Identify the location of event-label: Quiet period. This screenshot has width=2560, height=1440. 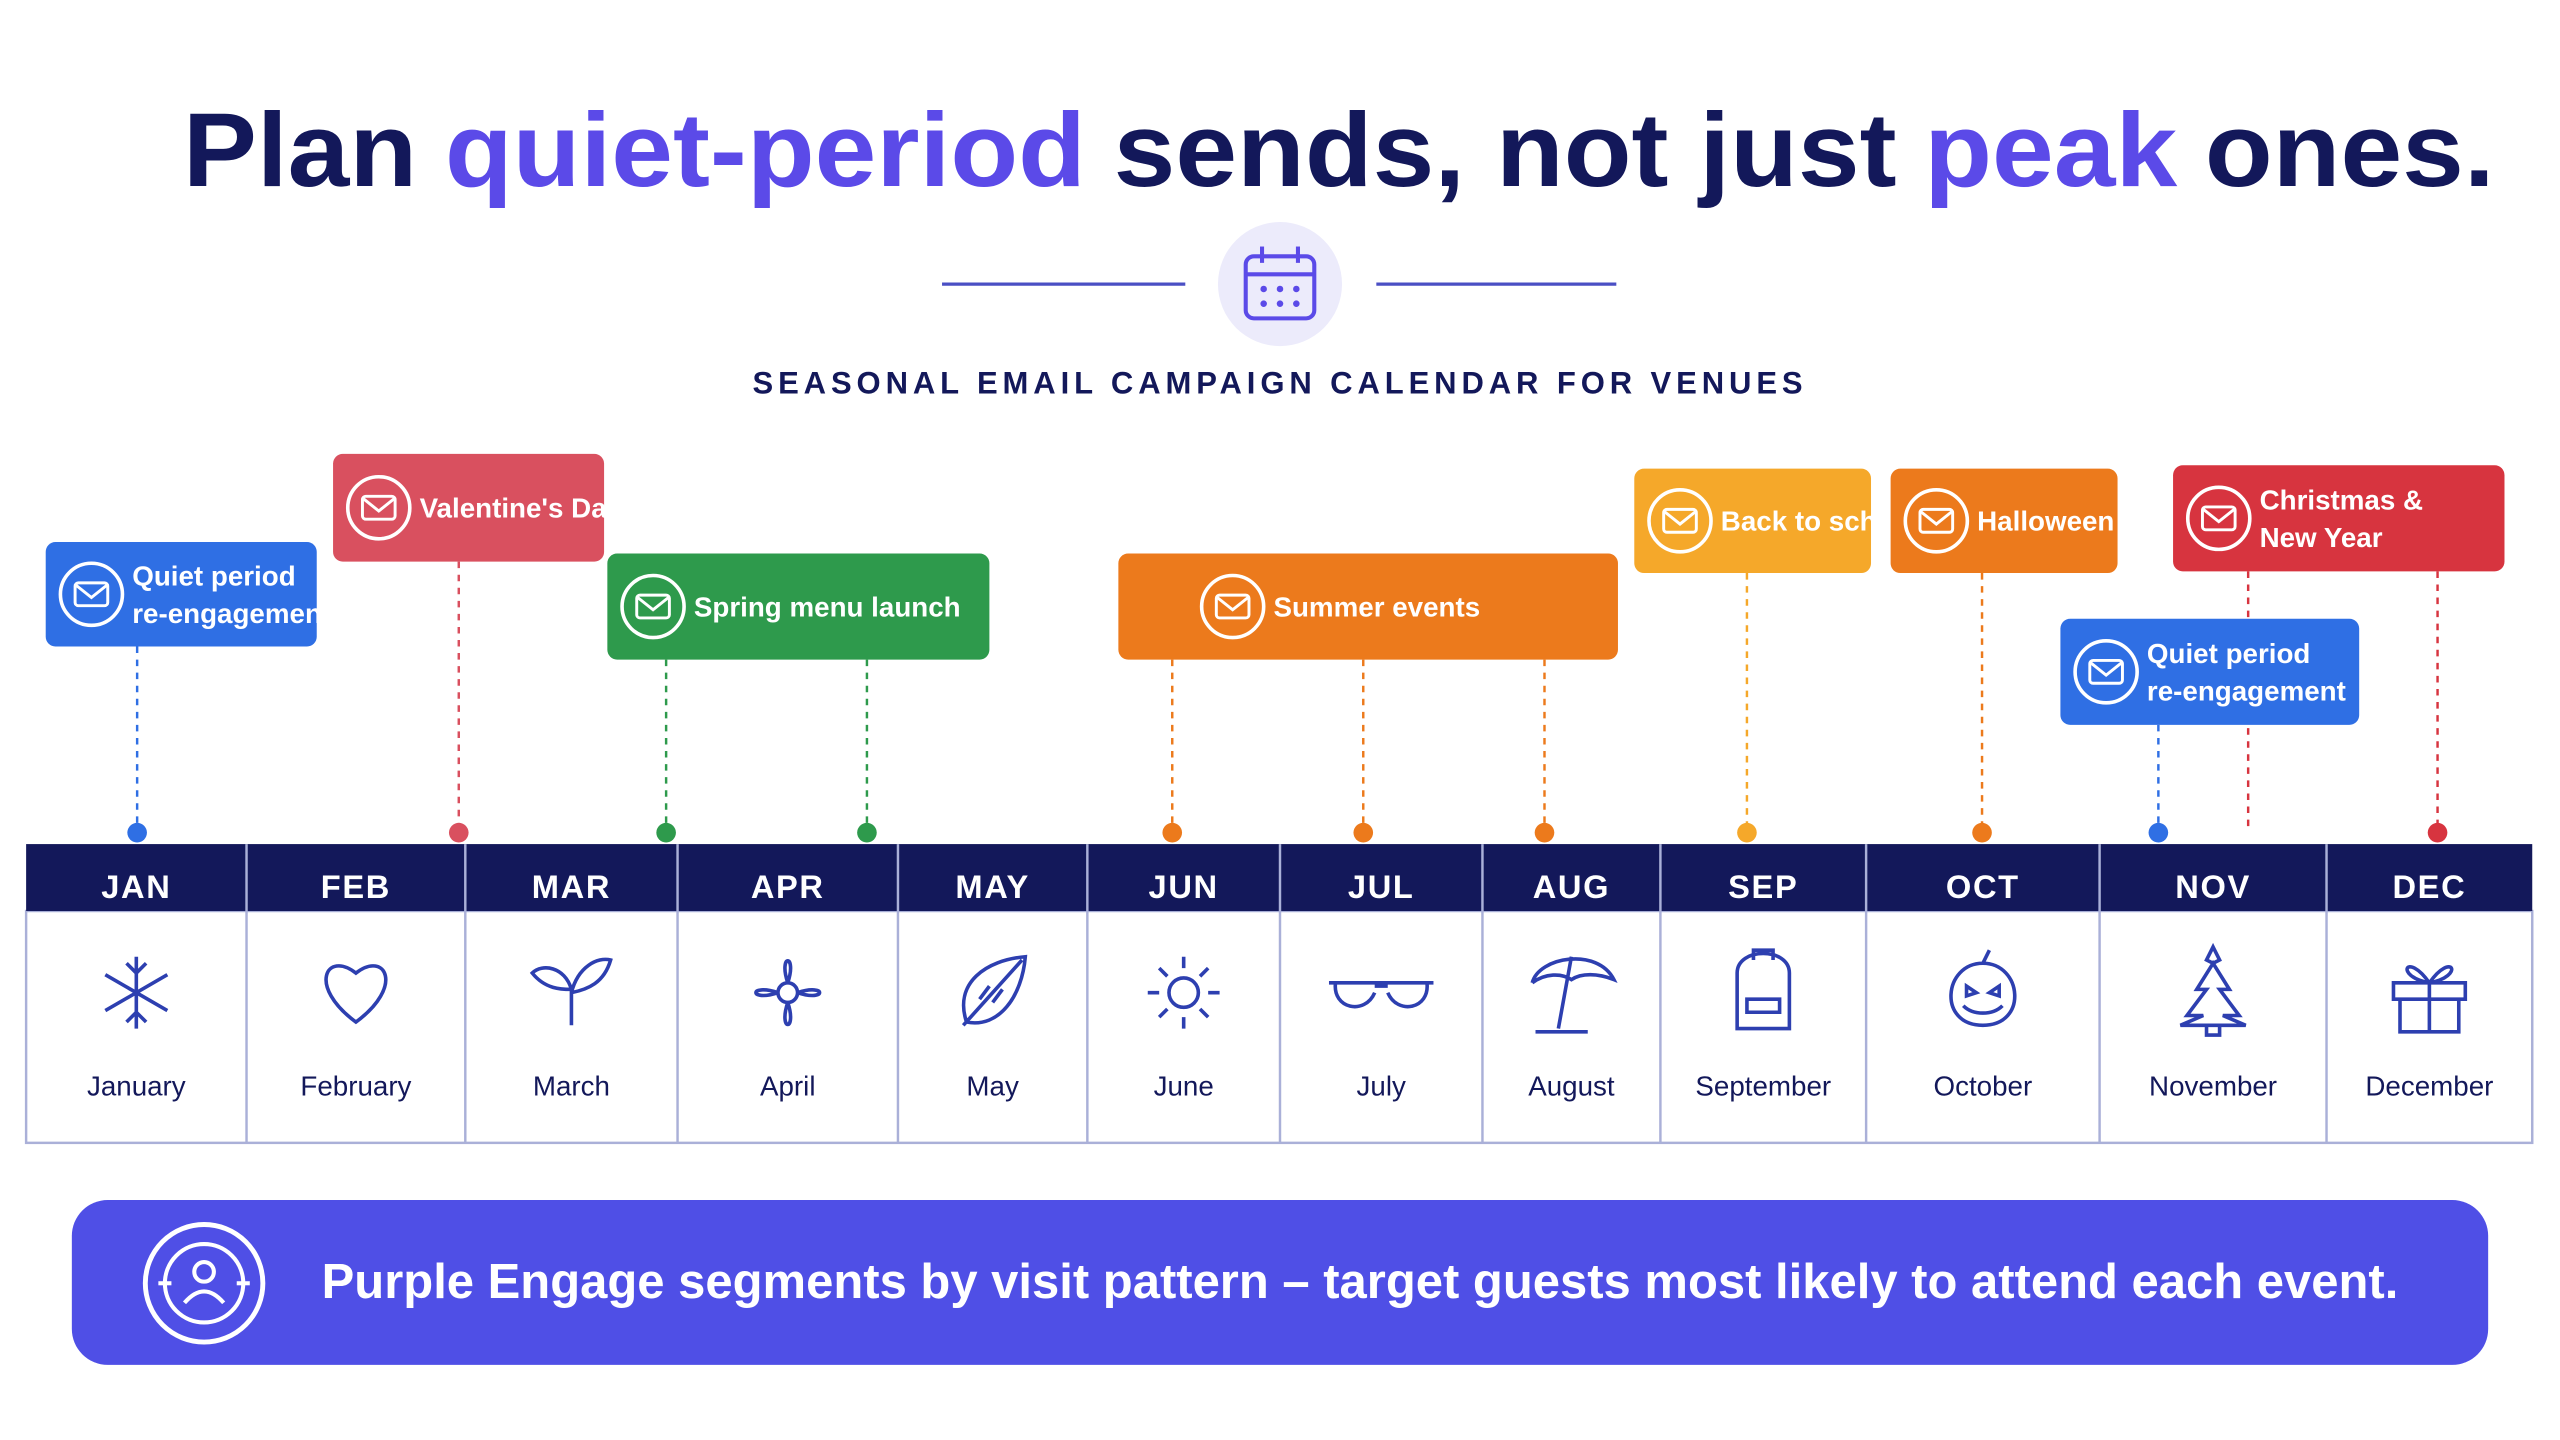
(2228, 653).